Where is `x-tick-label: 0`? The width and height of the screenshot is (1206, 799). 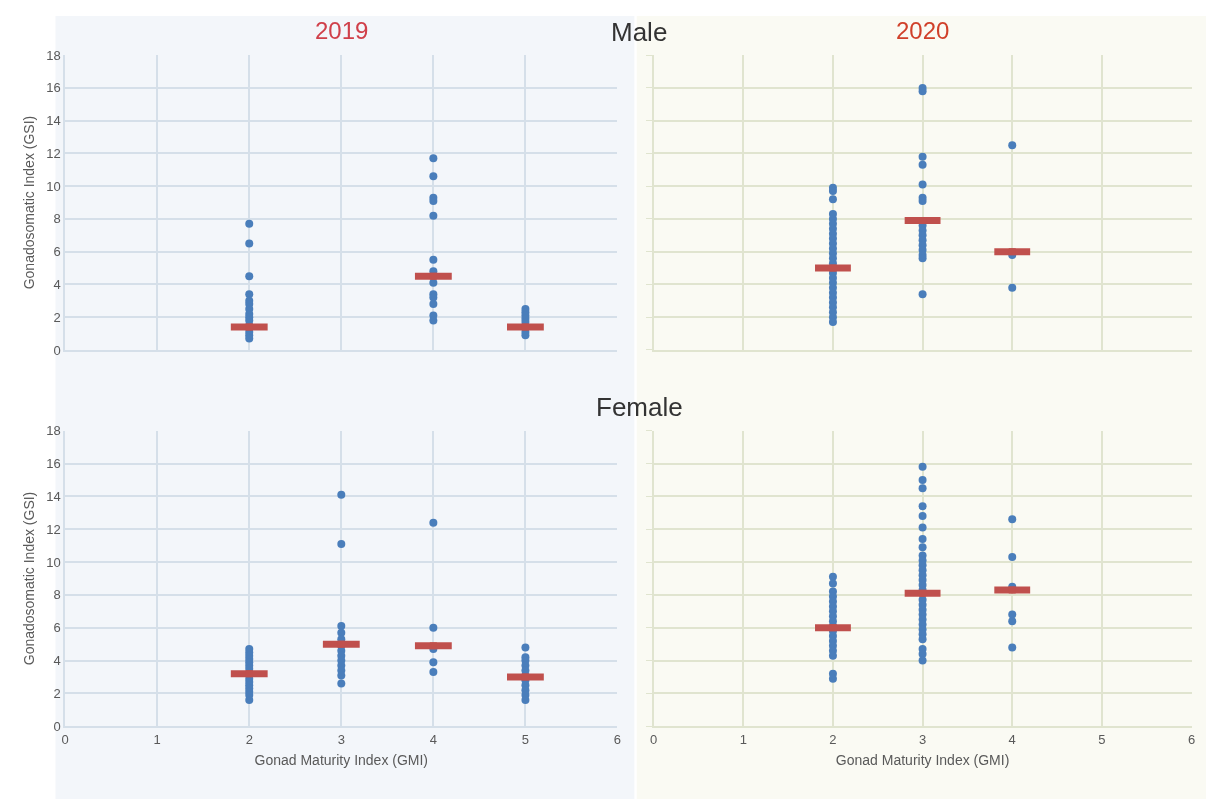
x-tick-label: 0 is located at coordinates (654, 739).